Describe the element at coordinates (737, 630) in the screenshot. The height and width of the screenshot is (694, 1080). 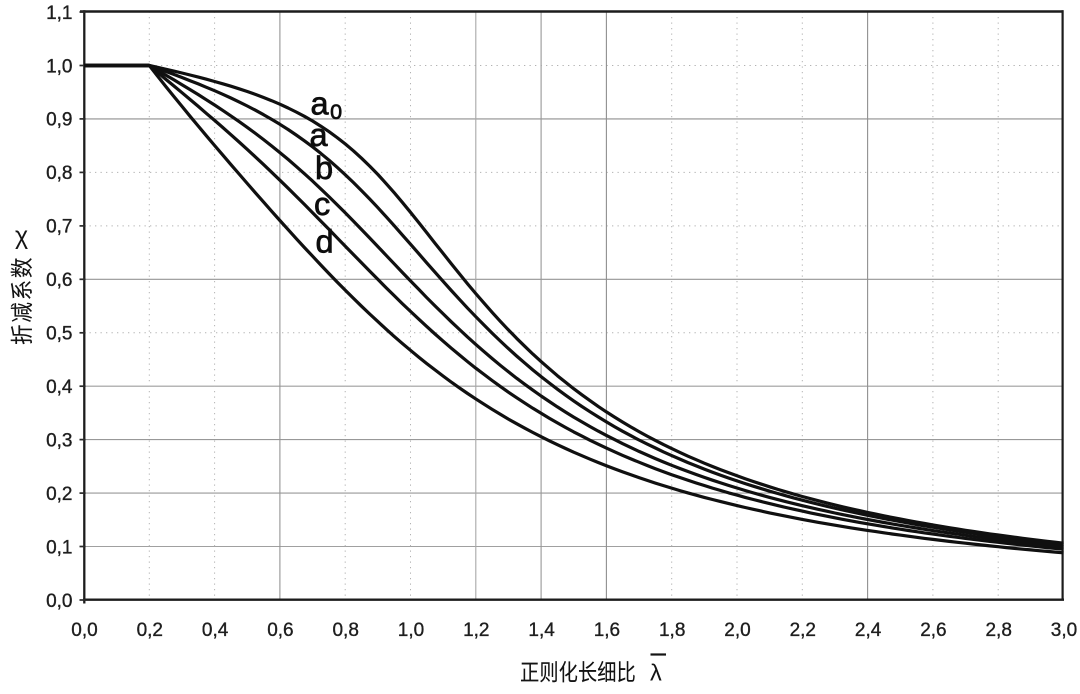
I see `svg-text: 2,0` at that location.